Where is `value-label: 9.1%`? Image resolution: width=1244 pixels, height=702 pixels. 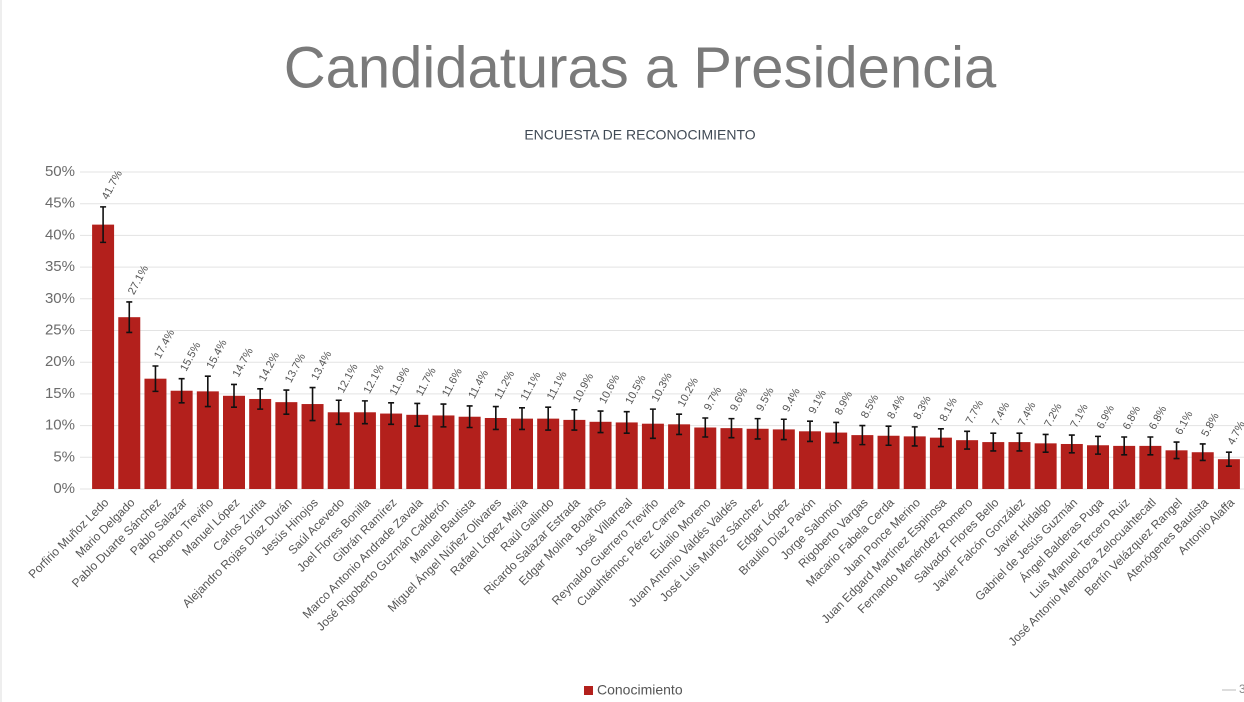 value-label: 9.1% is located at coordinates (818, 402).